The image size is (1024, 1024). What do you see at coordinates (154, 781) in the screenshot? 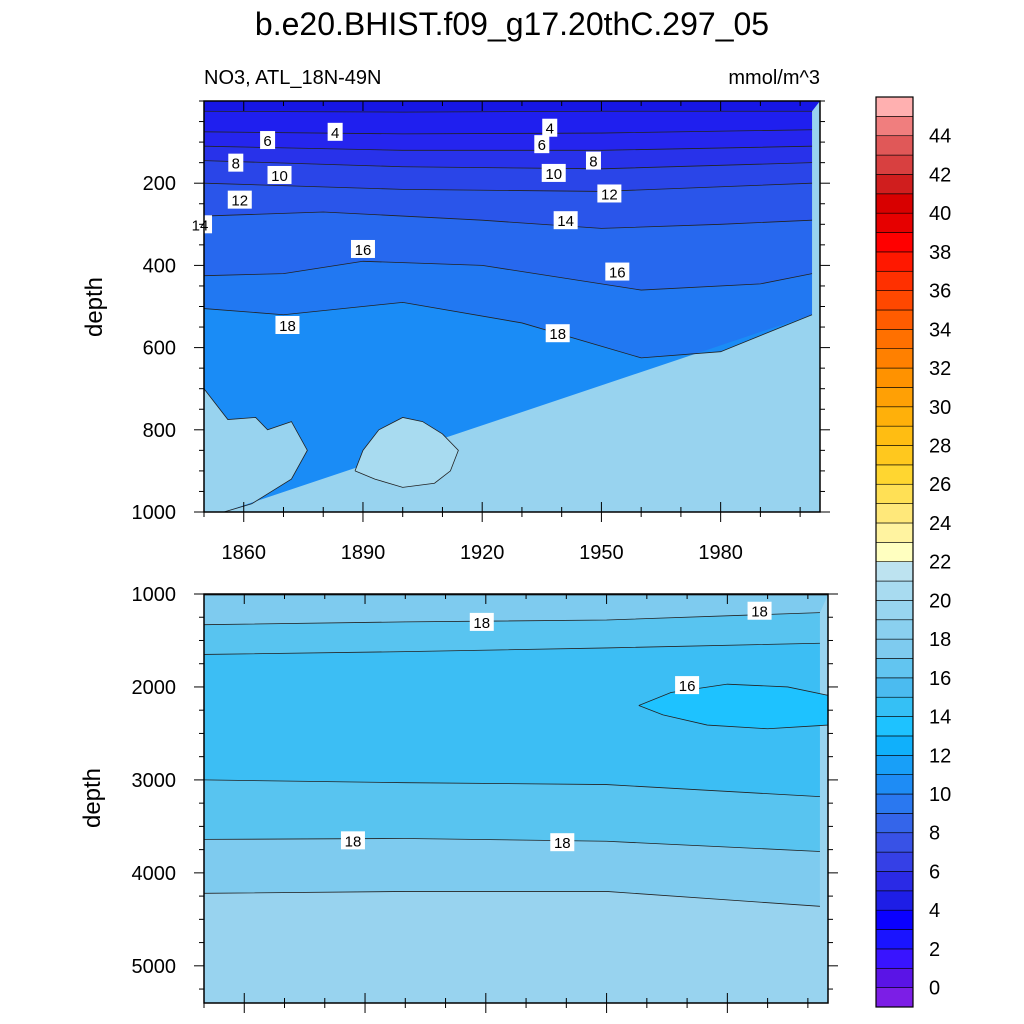
I see `y-tick-label: 3000` at bounding box center [154, 781].